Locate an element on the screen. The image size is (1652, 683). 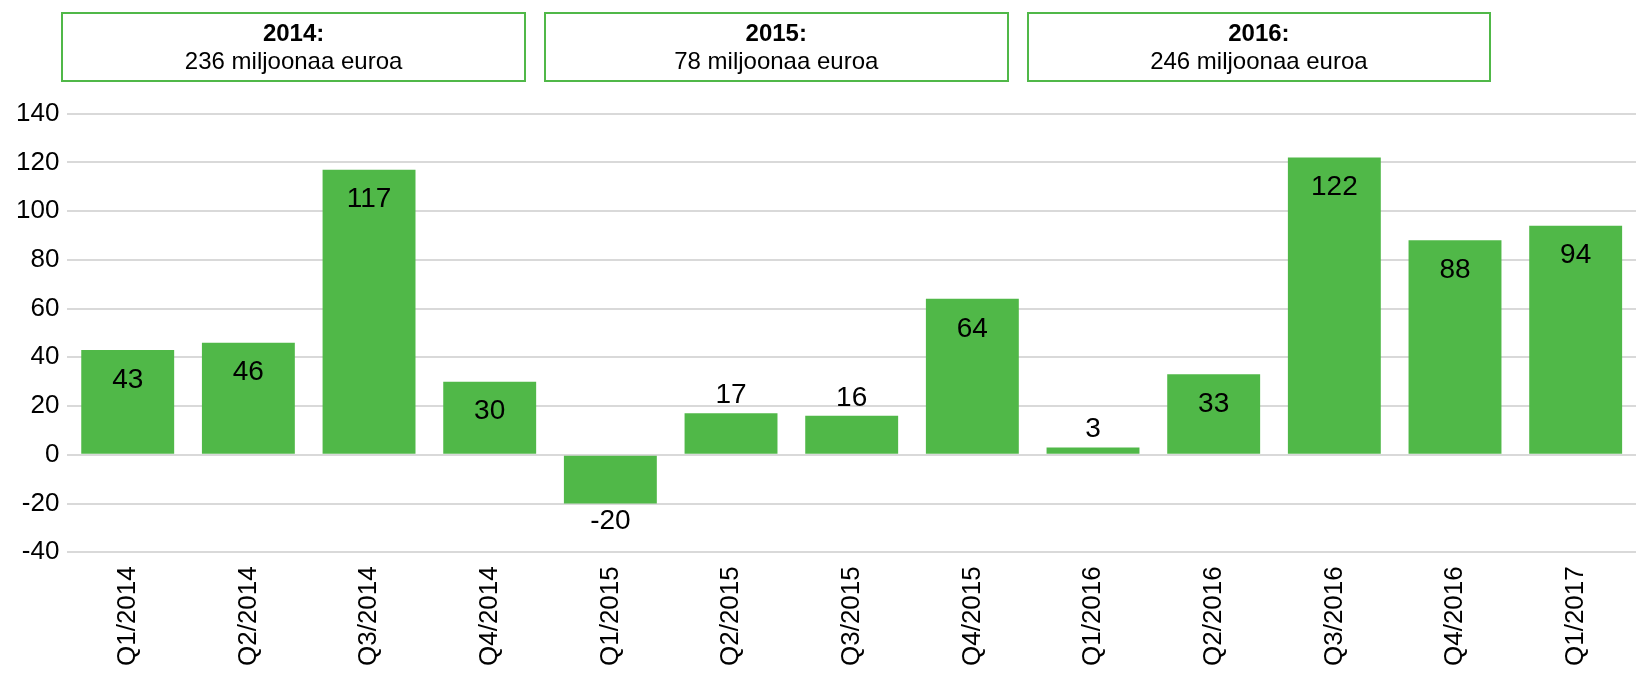
x-tick-label: Q1/2017 is located at coordinates (1573, 616).